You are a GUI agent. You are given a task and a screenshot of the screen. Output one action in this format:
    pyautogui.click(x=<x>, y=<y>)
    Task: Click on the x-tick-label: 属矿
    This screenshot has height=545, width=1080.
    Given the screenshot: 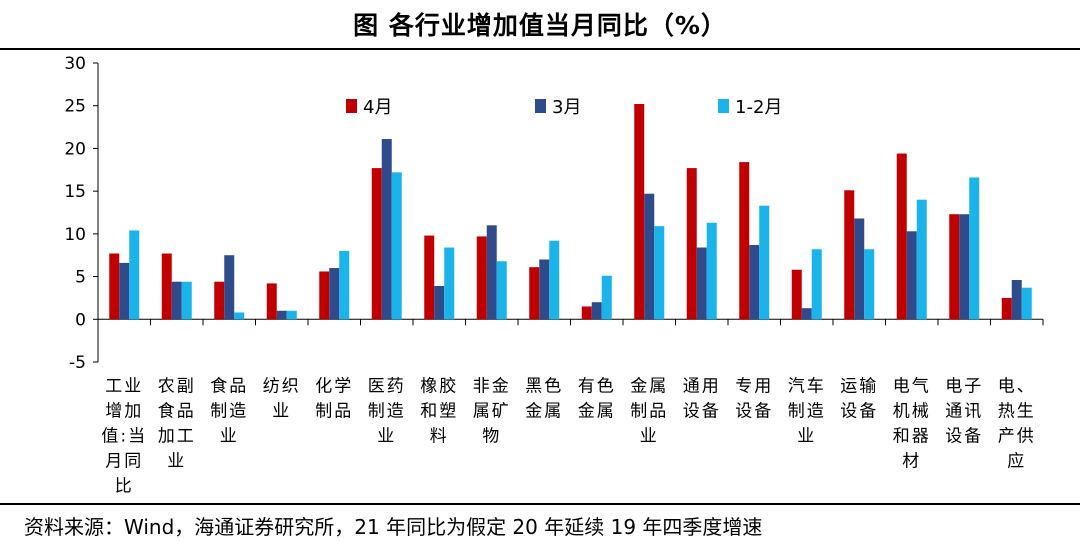 What is the action you would take?
    pyautogui.click(x=492, y=411)
    